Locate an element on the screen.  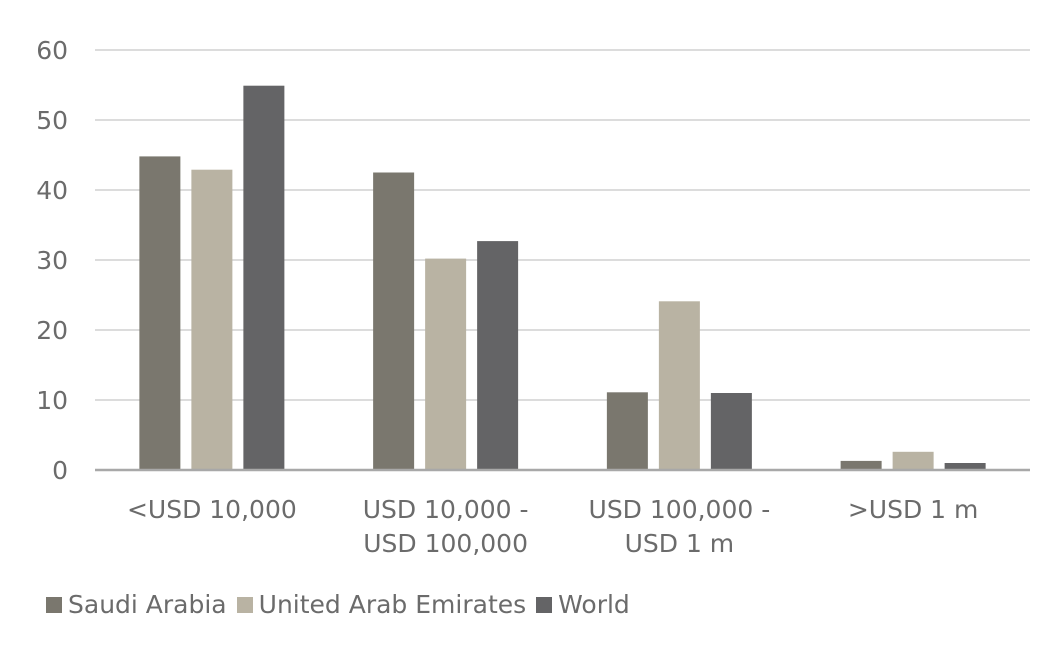
legend-item: Saudi Arabia is located at coordinates (136, 604).